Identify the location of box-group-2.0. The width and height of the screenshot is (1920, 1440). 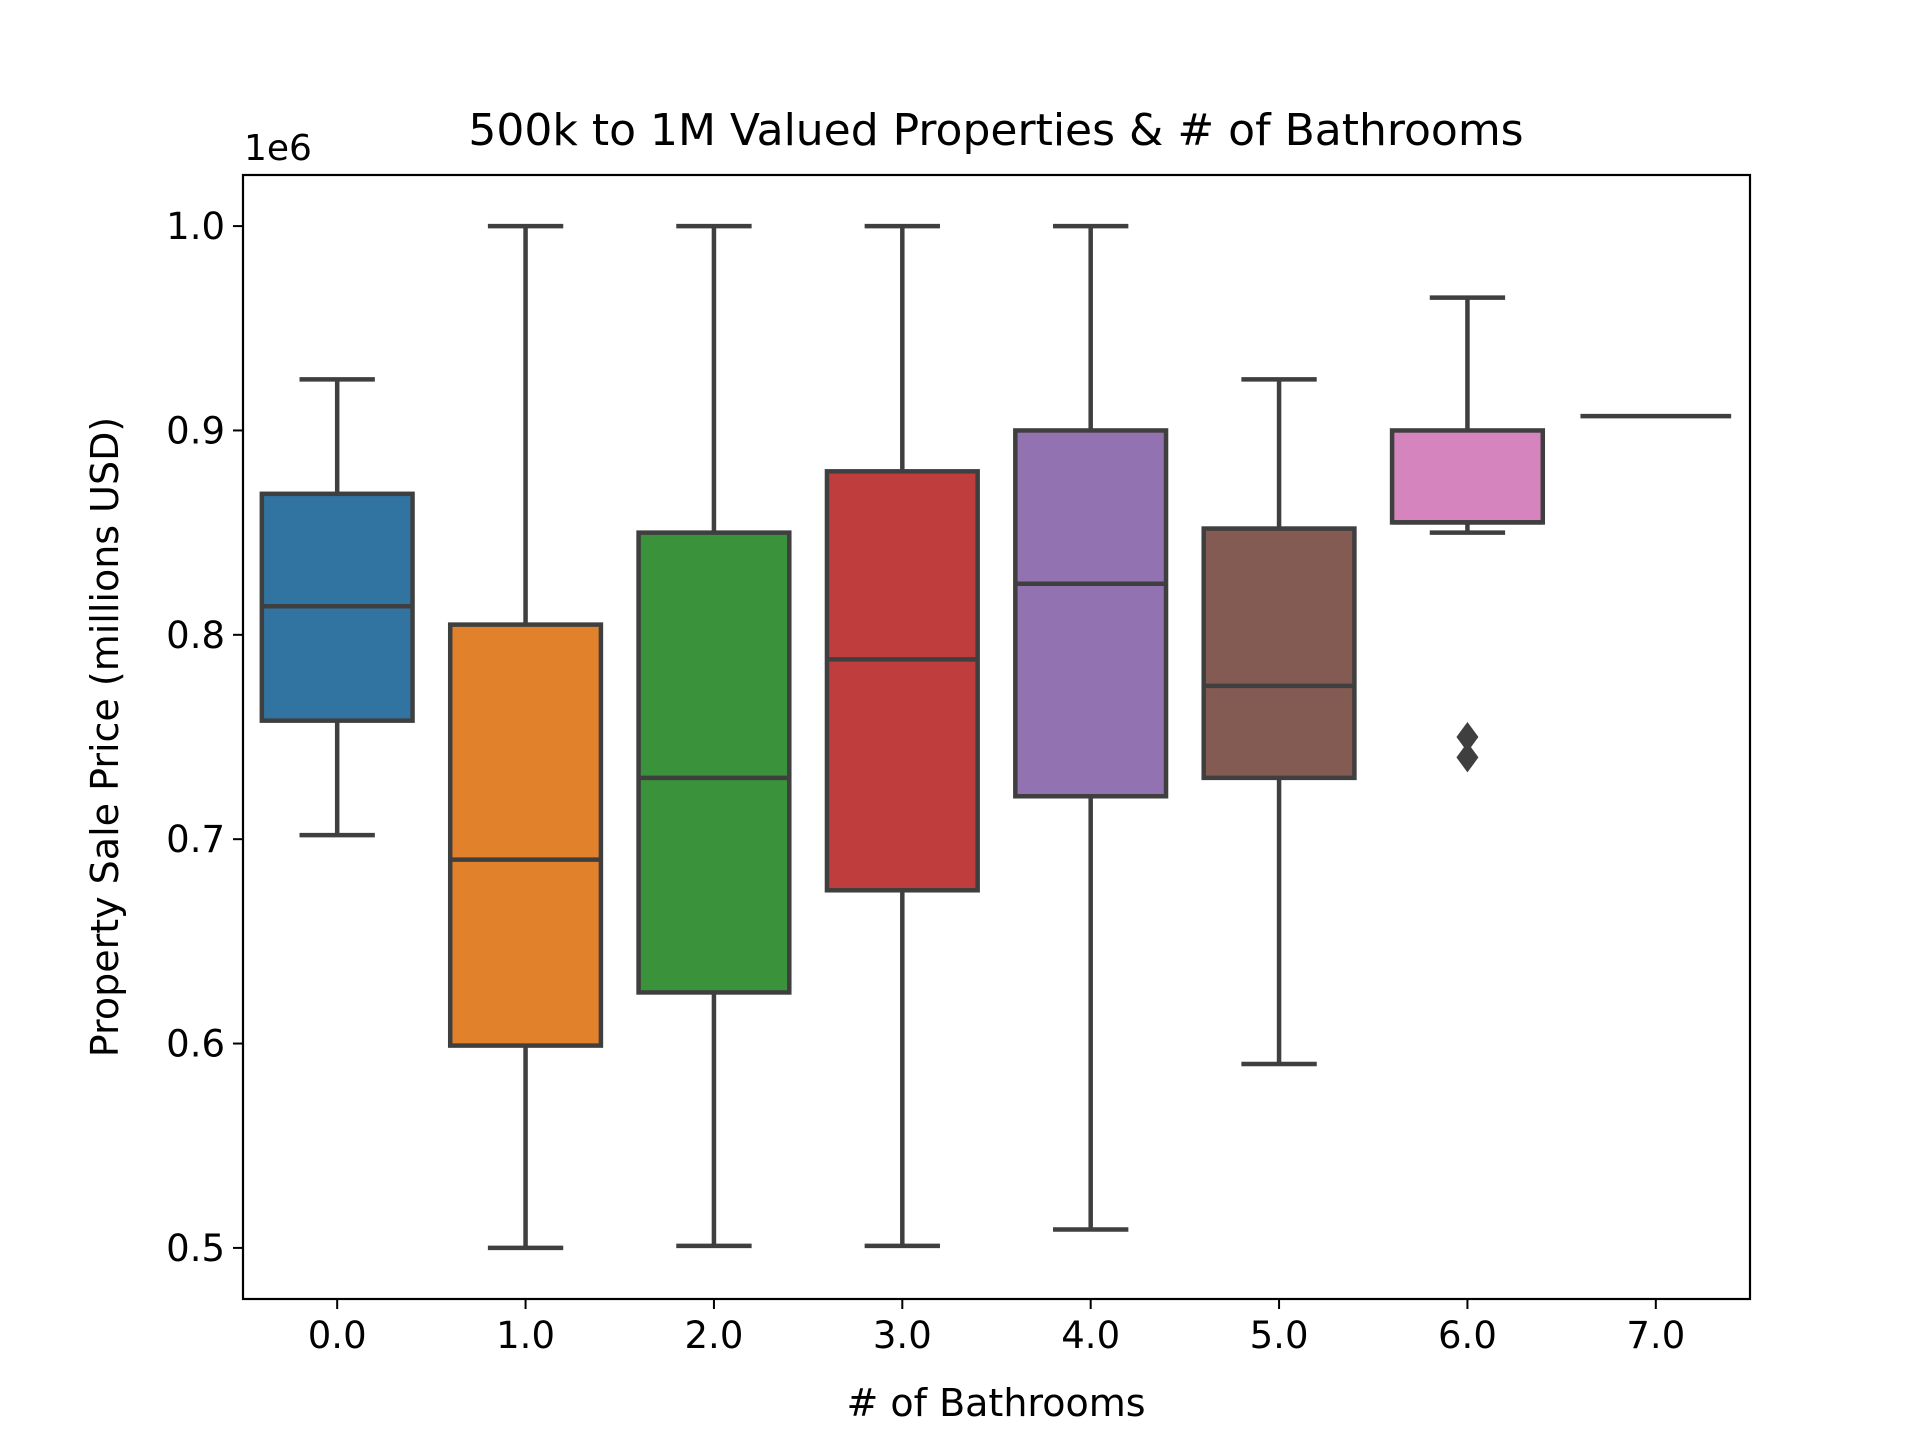
(714, 736).